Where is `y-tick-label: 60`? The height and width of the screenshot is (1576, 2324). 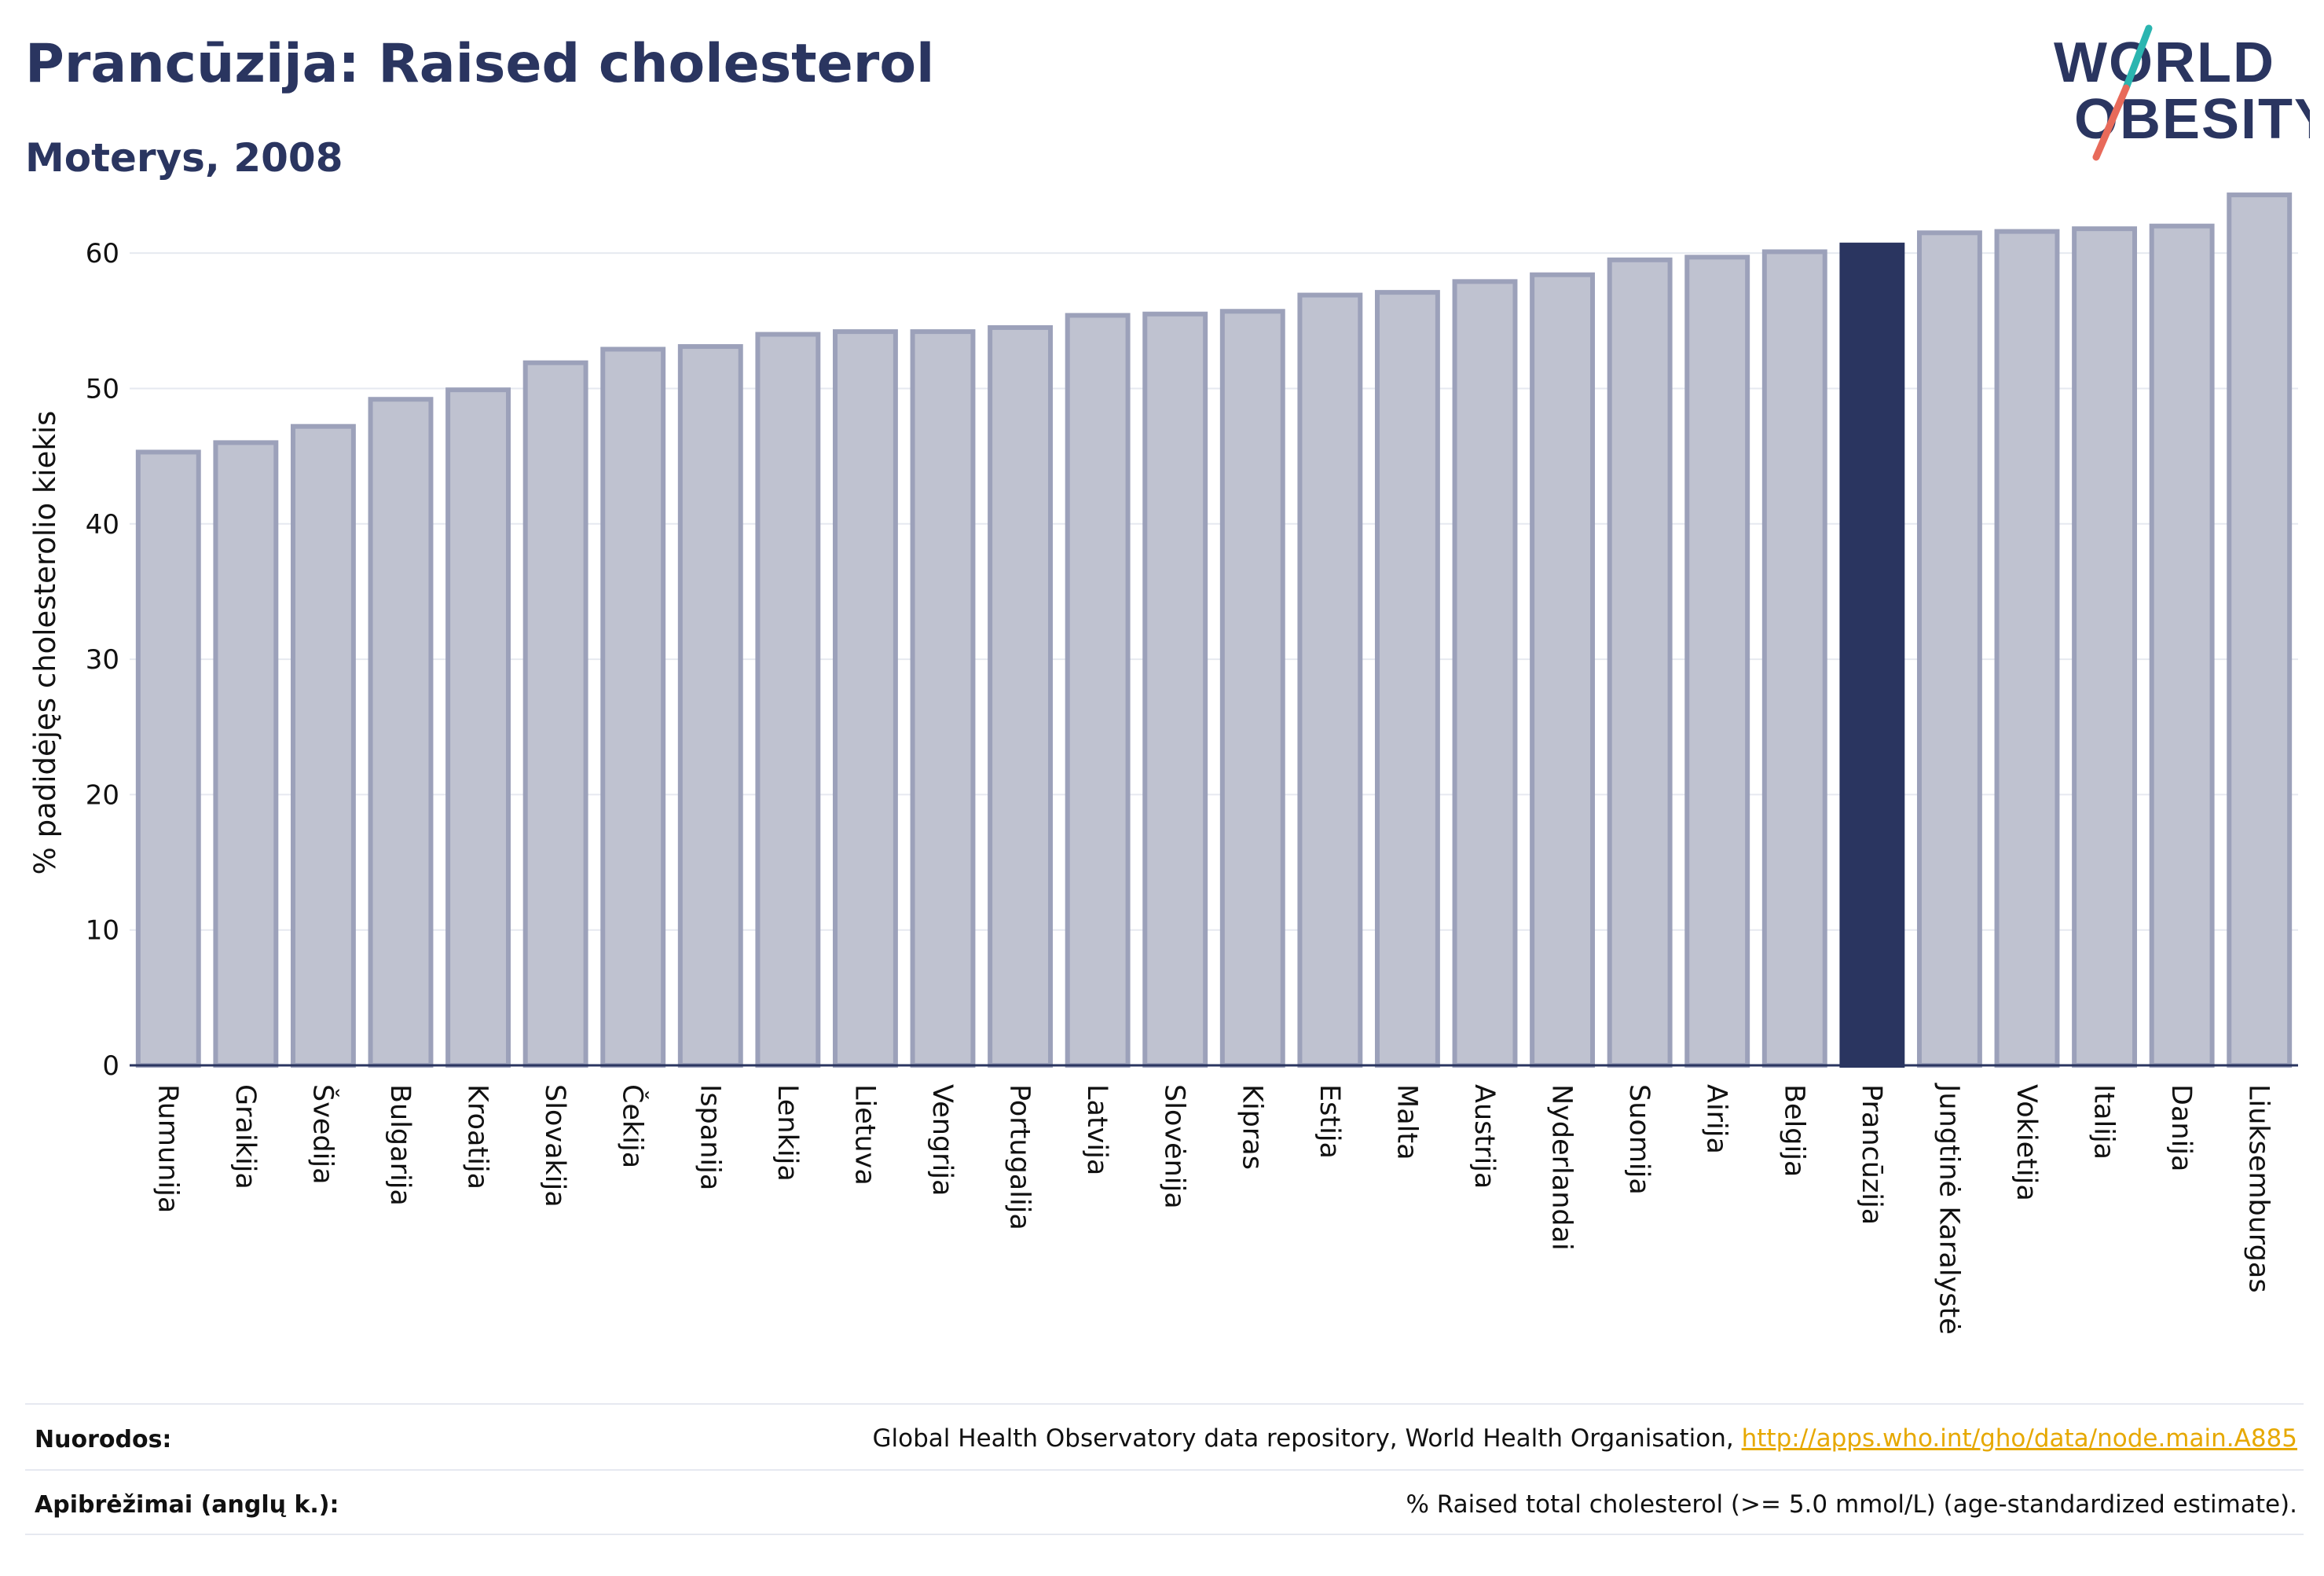
y-tick-label: 60 is located at coordinates (102, 253).